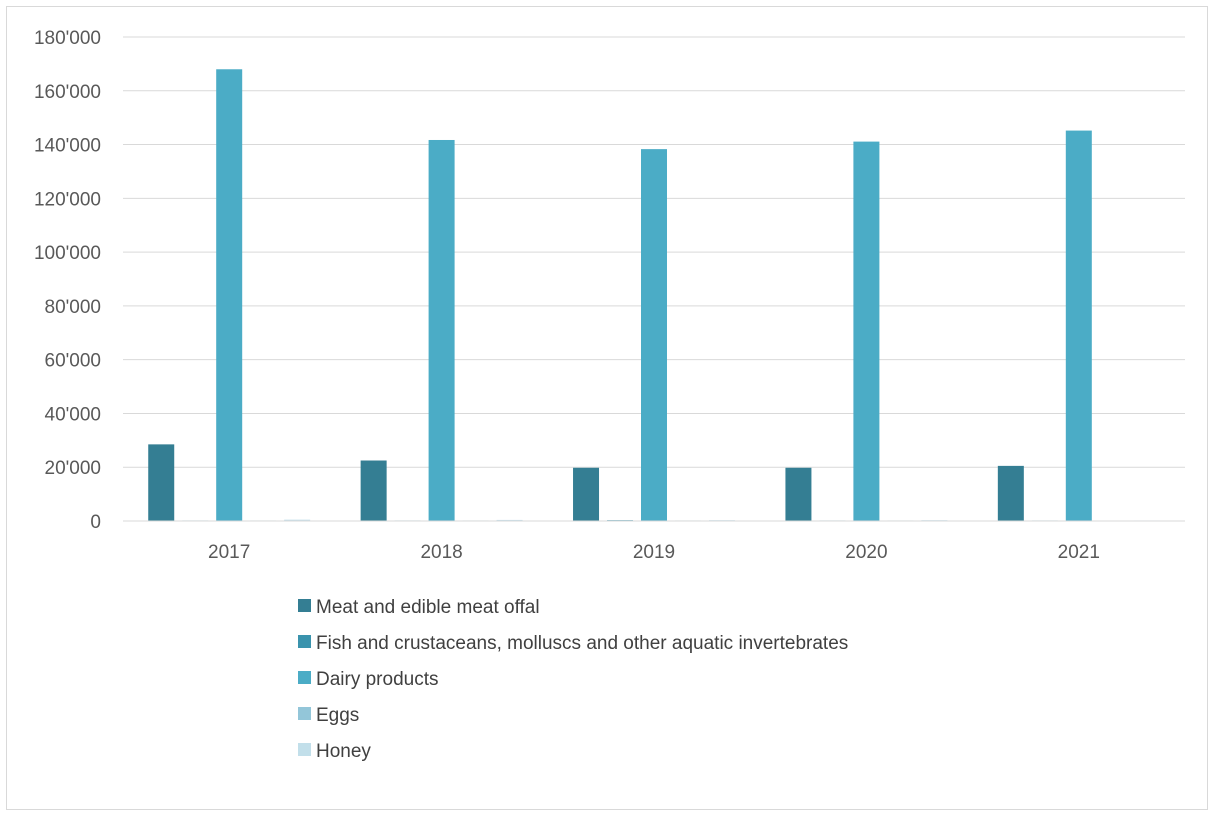 The width and height of the screenshot is (1214, 816). Describe the element at coordinates (67, 38) in the screenshot. I see `y-tick-label: 180'000` at that location.